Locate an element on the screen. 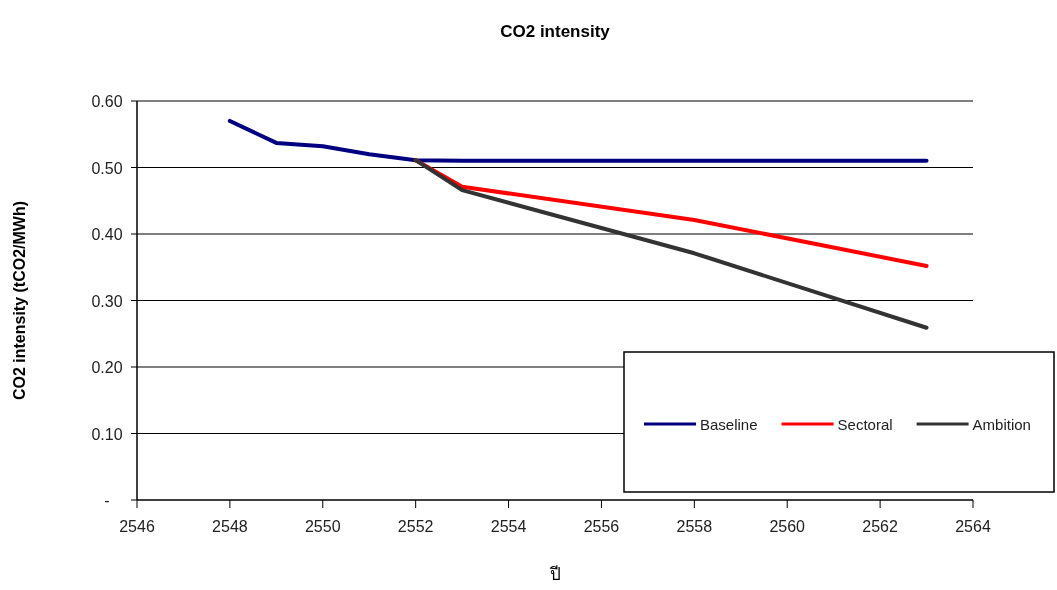 The image size is (1057, 590). legend-label: Baseline is located at coordinates (729, 424).